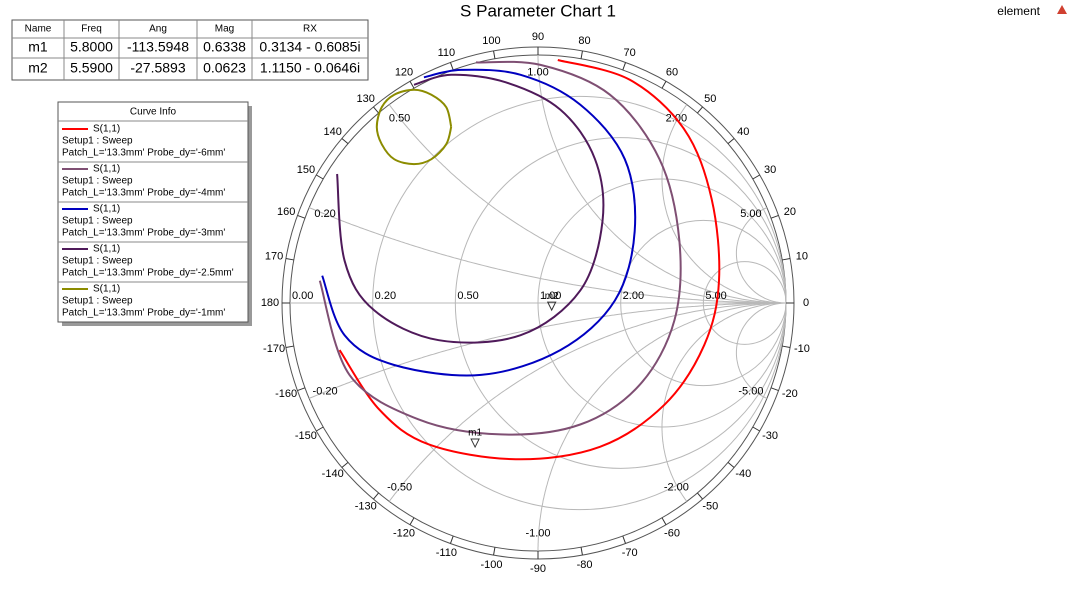  What do you see at coordinates (710, 507) in the screenshot?
I see `angle-tick-label: -50` at bounding box center [710, 507].